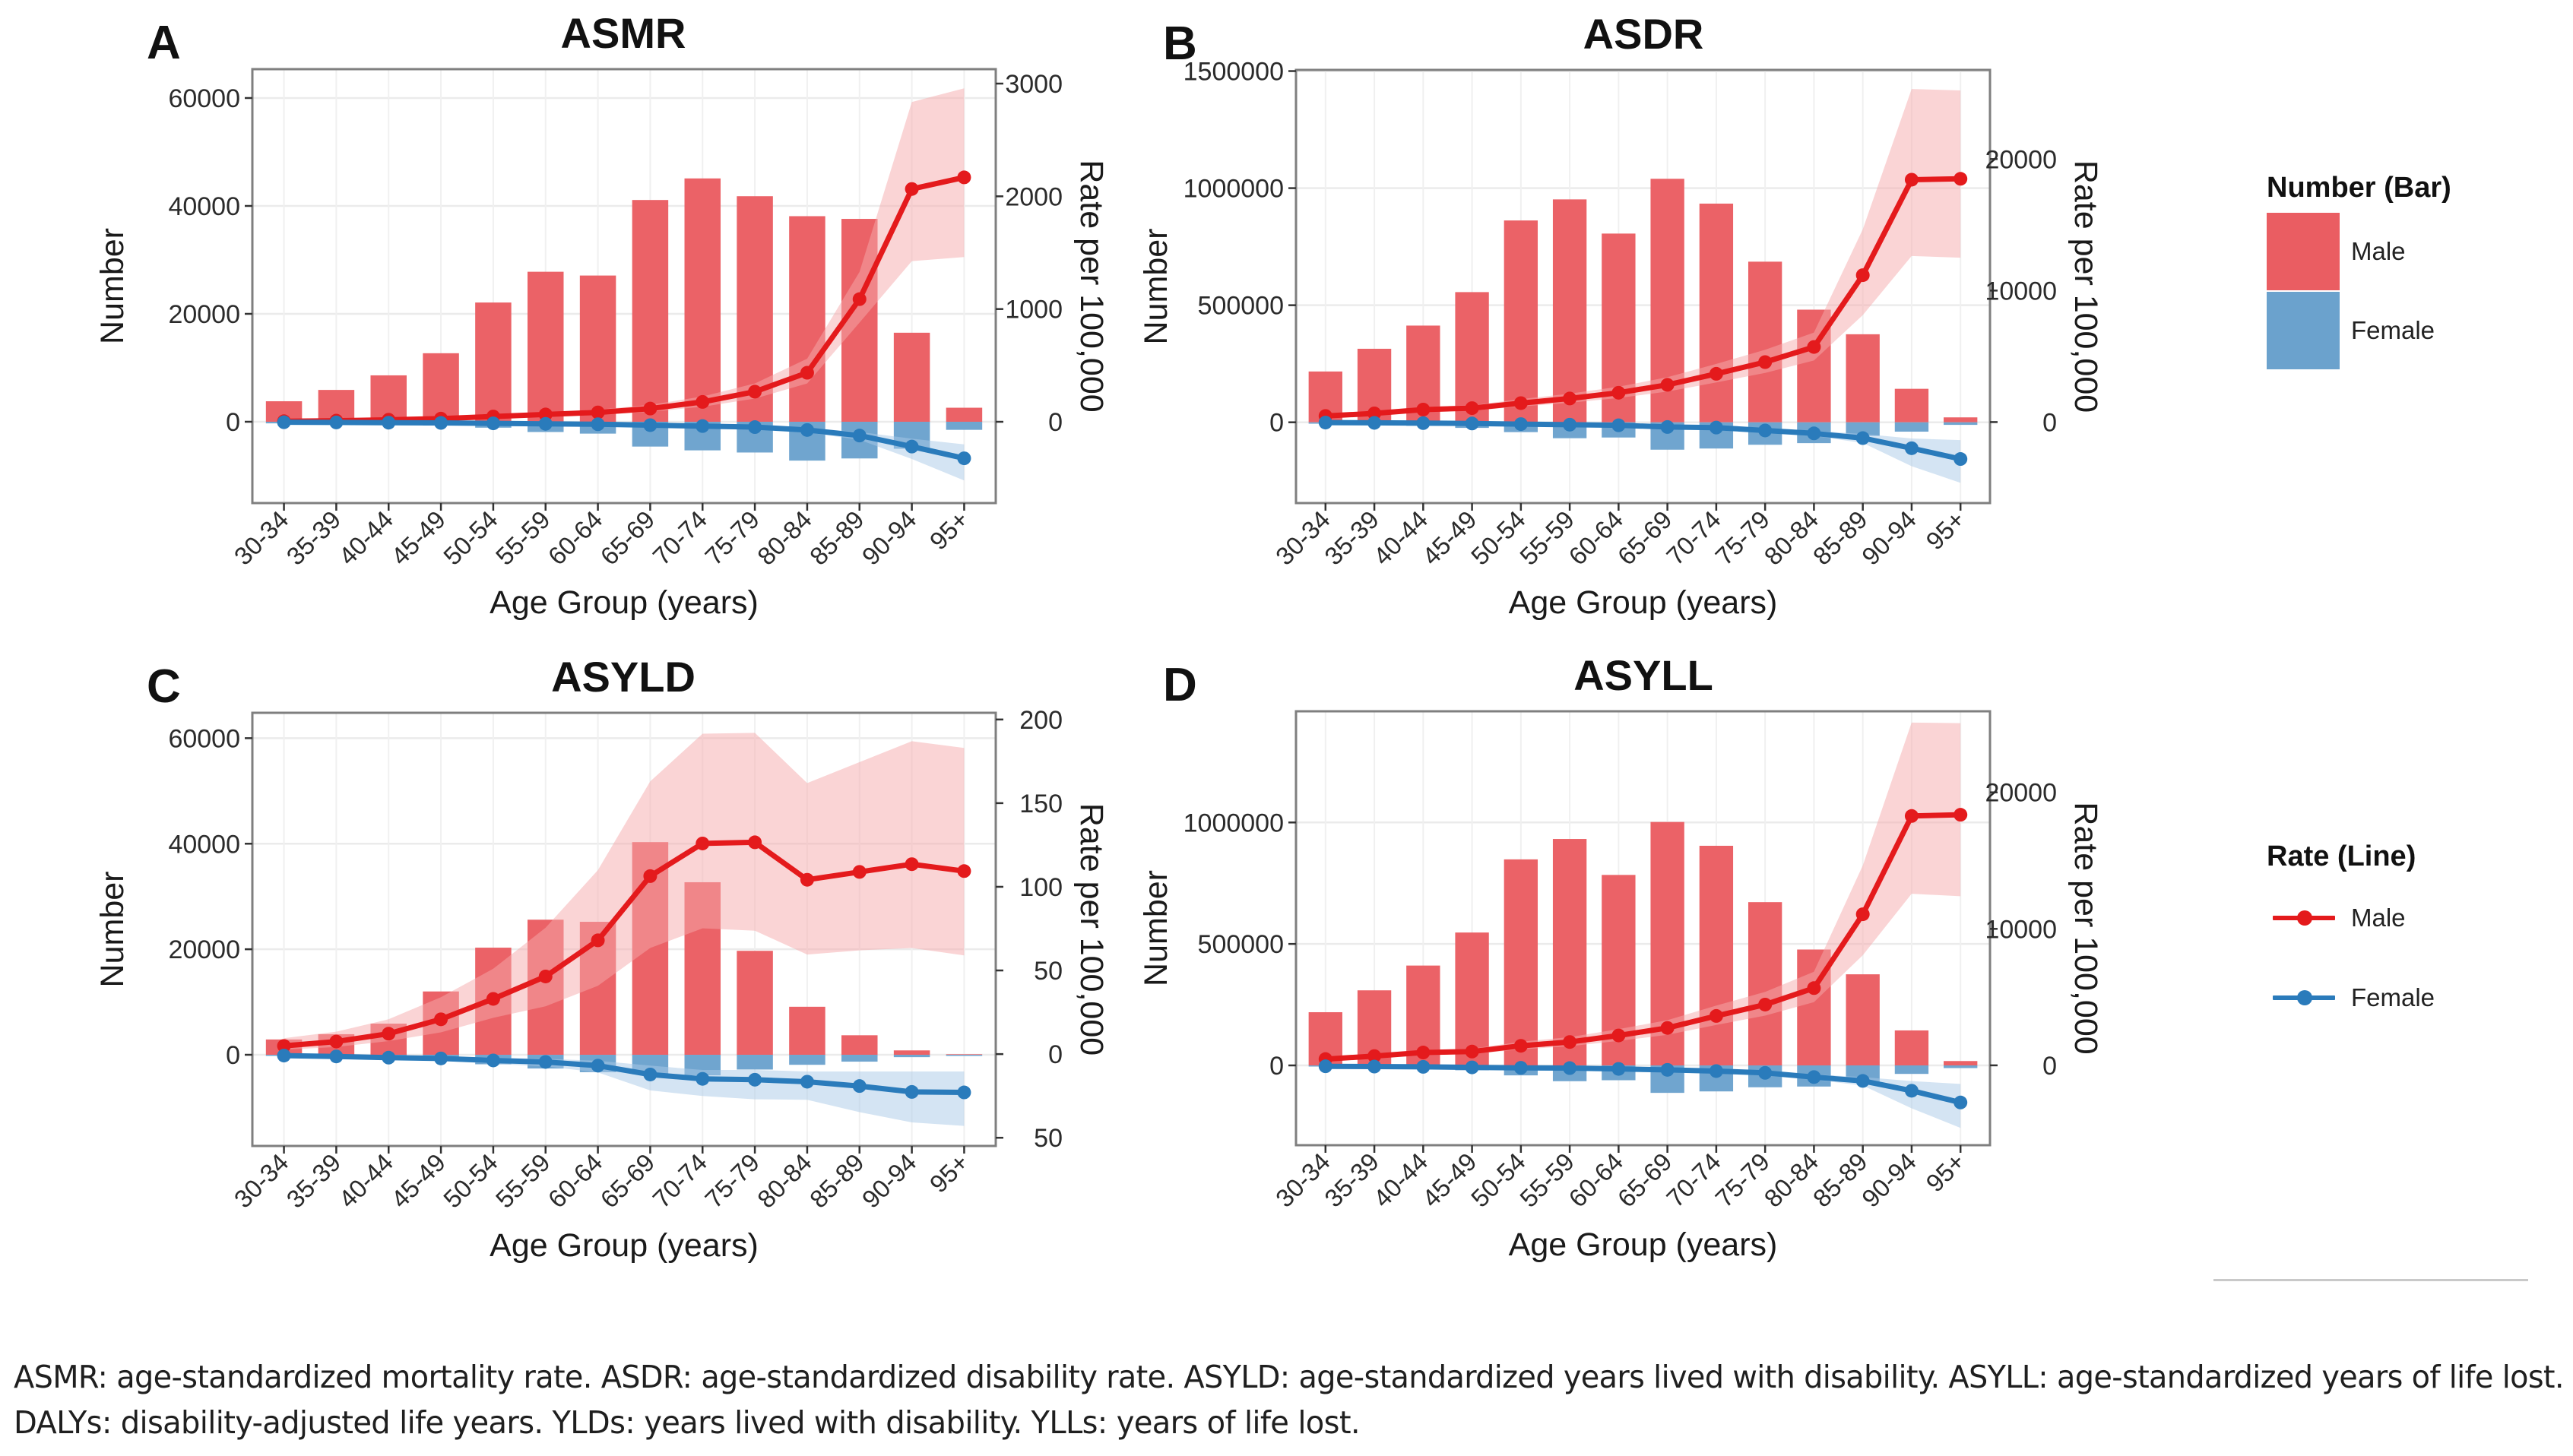  Describe the element at coordinates (2393, 330) in the screenshot. I see `legend-bar-female-label: Female` at that location.